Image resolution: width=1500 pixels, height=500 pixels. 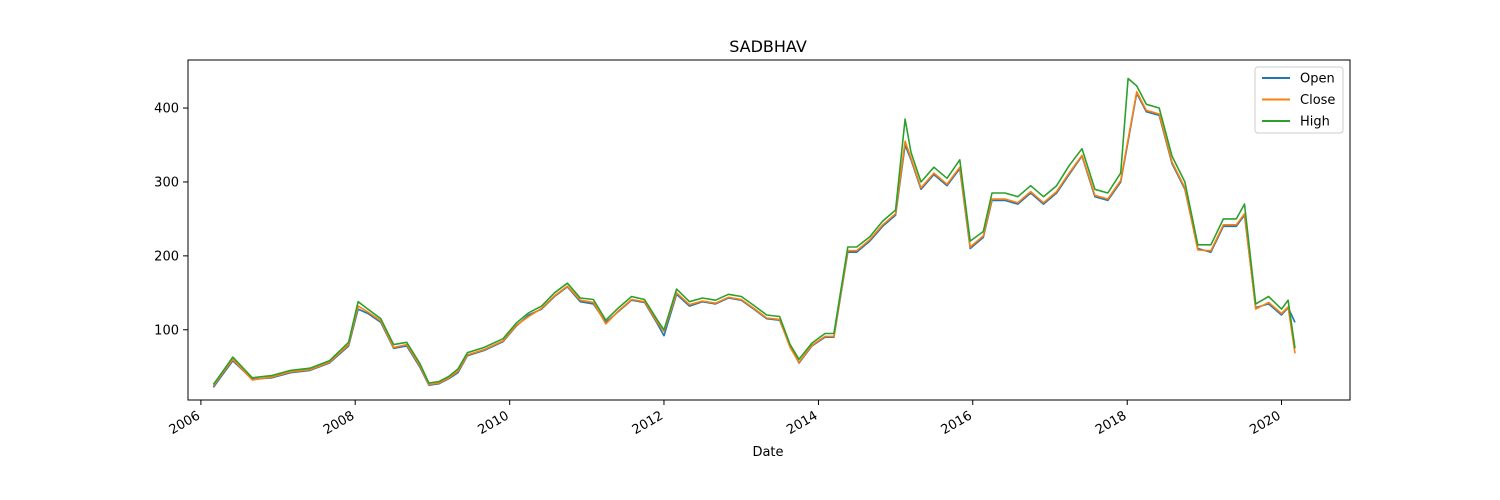 I want to click on y-tick-label-300: 300, so click(x=166, y=182).